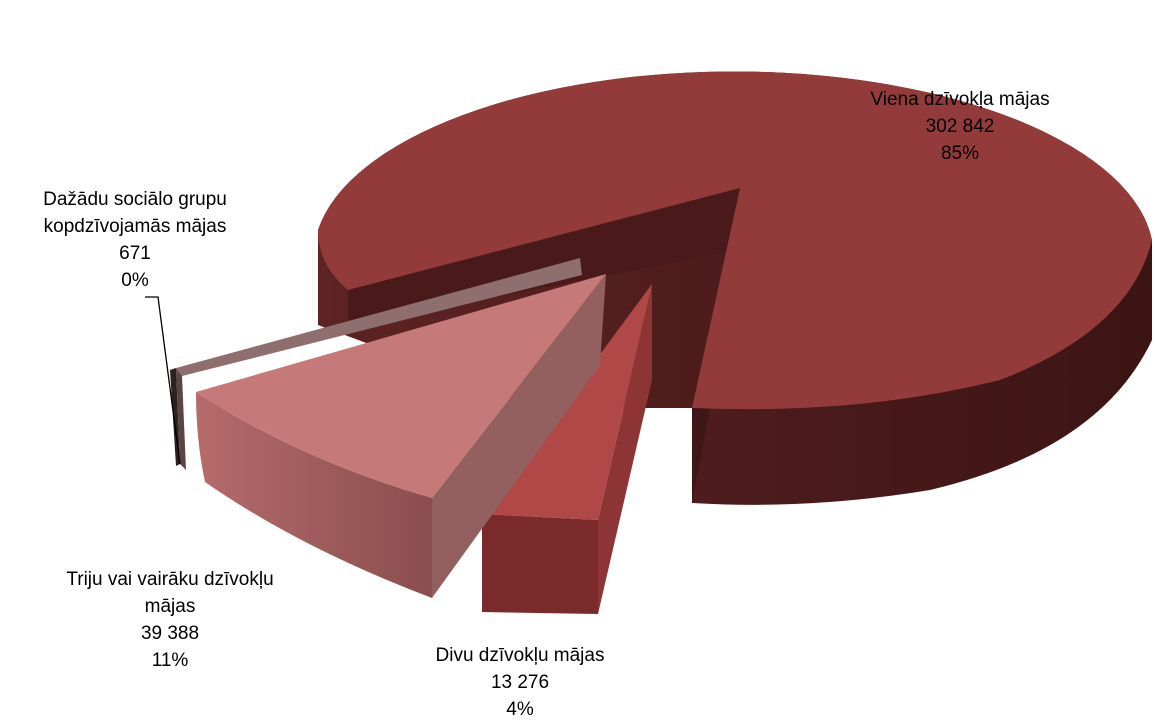 Image resolution: width=1156 pixels, height=723 pixels. I want to click on data-label-divu-value: 13 276, so click(520, 682).